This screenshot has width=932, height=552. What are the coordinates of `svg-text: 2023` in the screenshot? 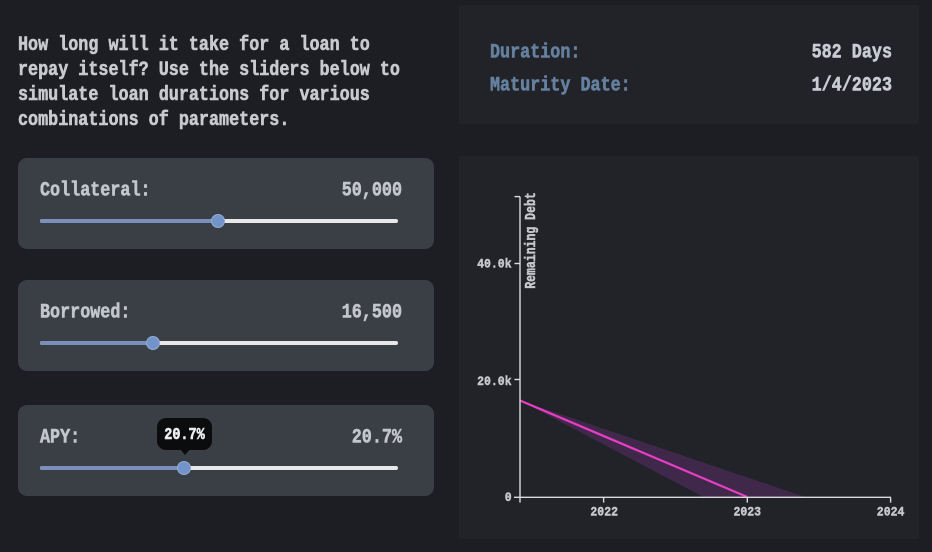 It's located at (748, 512).